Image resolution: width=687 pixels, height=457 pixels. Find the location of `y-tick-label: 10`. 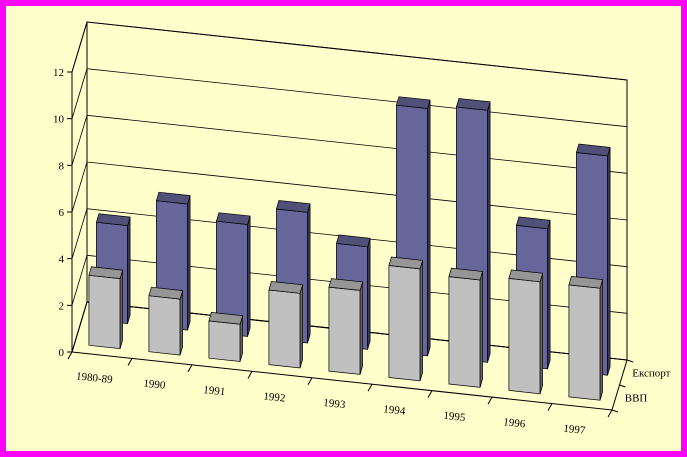

y-tick-label: 10 is located at coordinates (59, 120).